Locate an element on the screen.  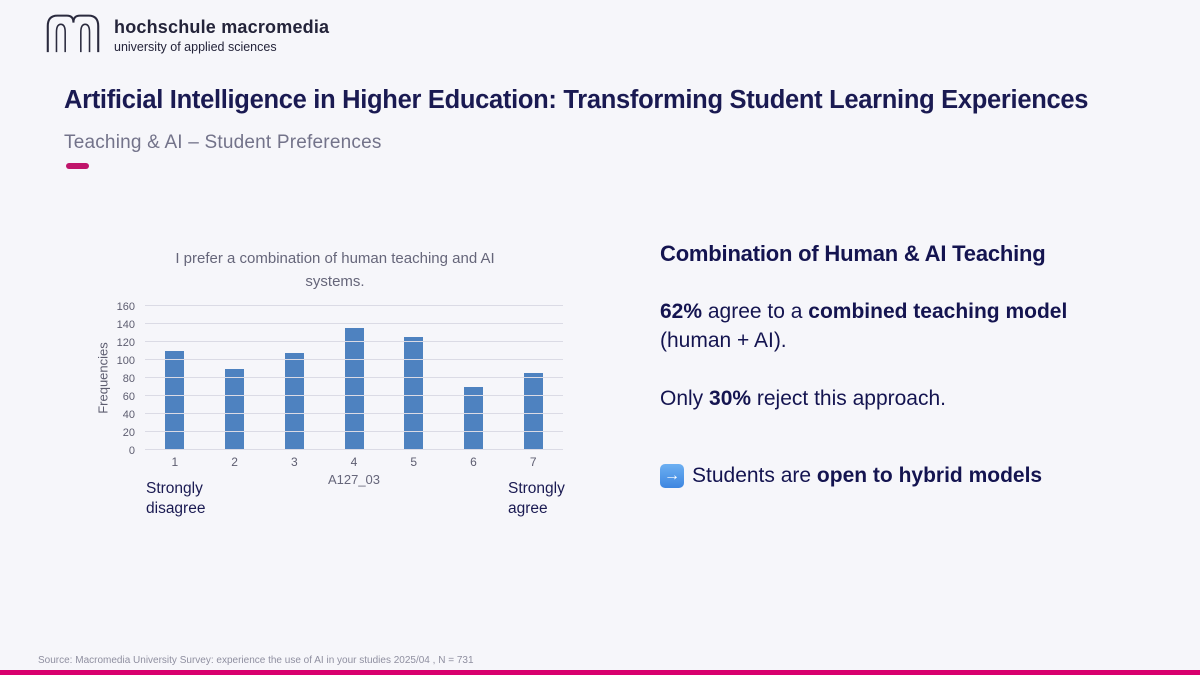
bottom-accent-bar is located at coordinates (600, 672).